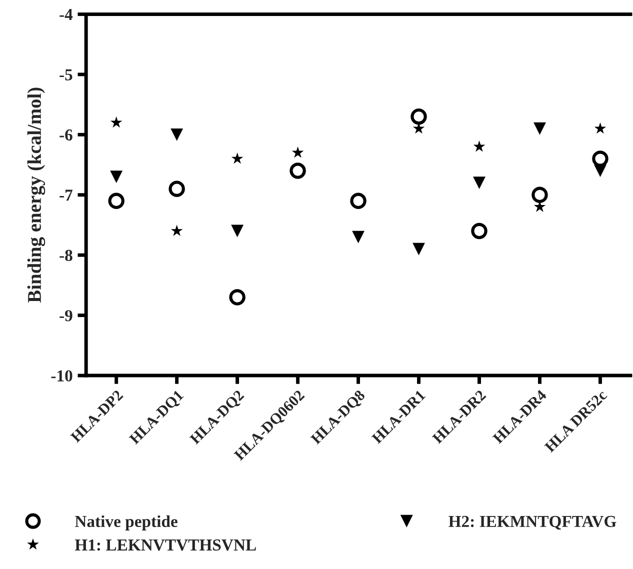 The height and width of the screenshot is (569, 633). What do you see at coordinates (66, 14) in the screenshot?
I see `y-tick-label: -4` at bounding box center [66, 14].